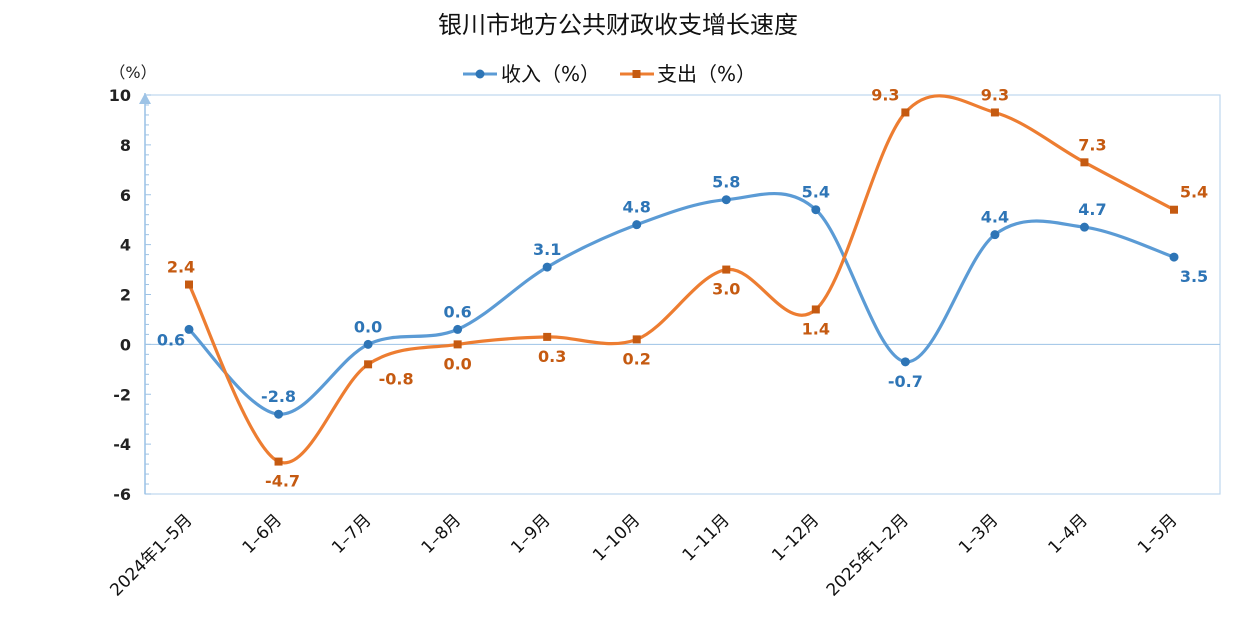  What do you see at coordinates (1194, 276) in the screenshot?
I see `data-label-income: 3.5` at bounding box center [1194, 276].